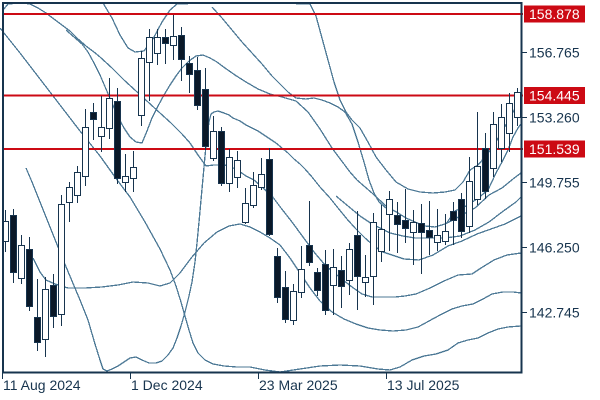 The width and height of the screenshot is (600, 400). Describe the element at coordinates (554, 118) in the screenshot. I see `svg-text: 153.260` at that location.